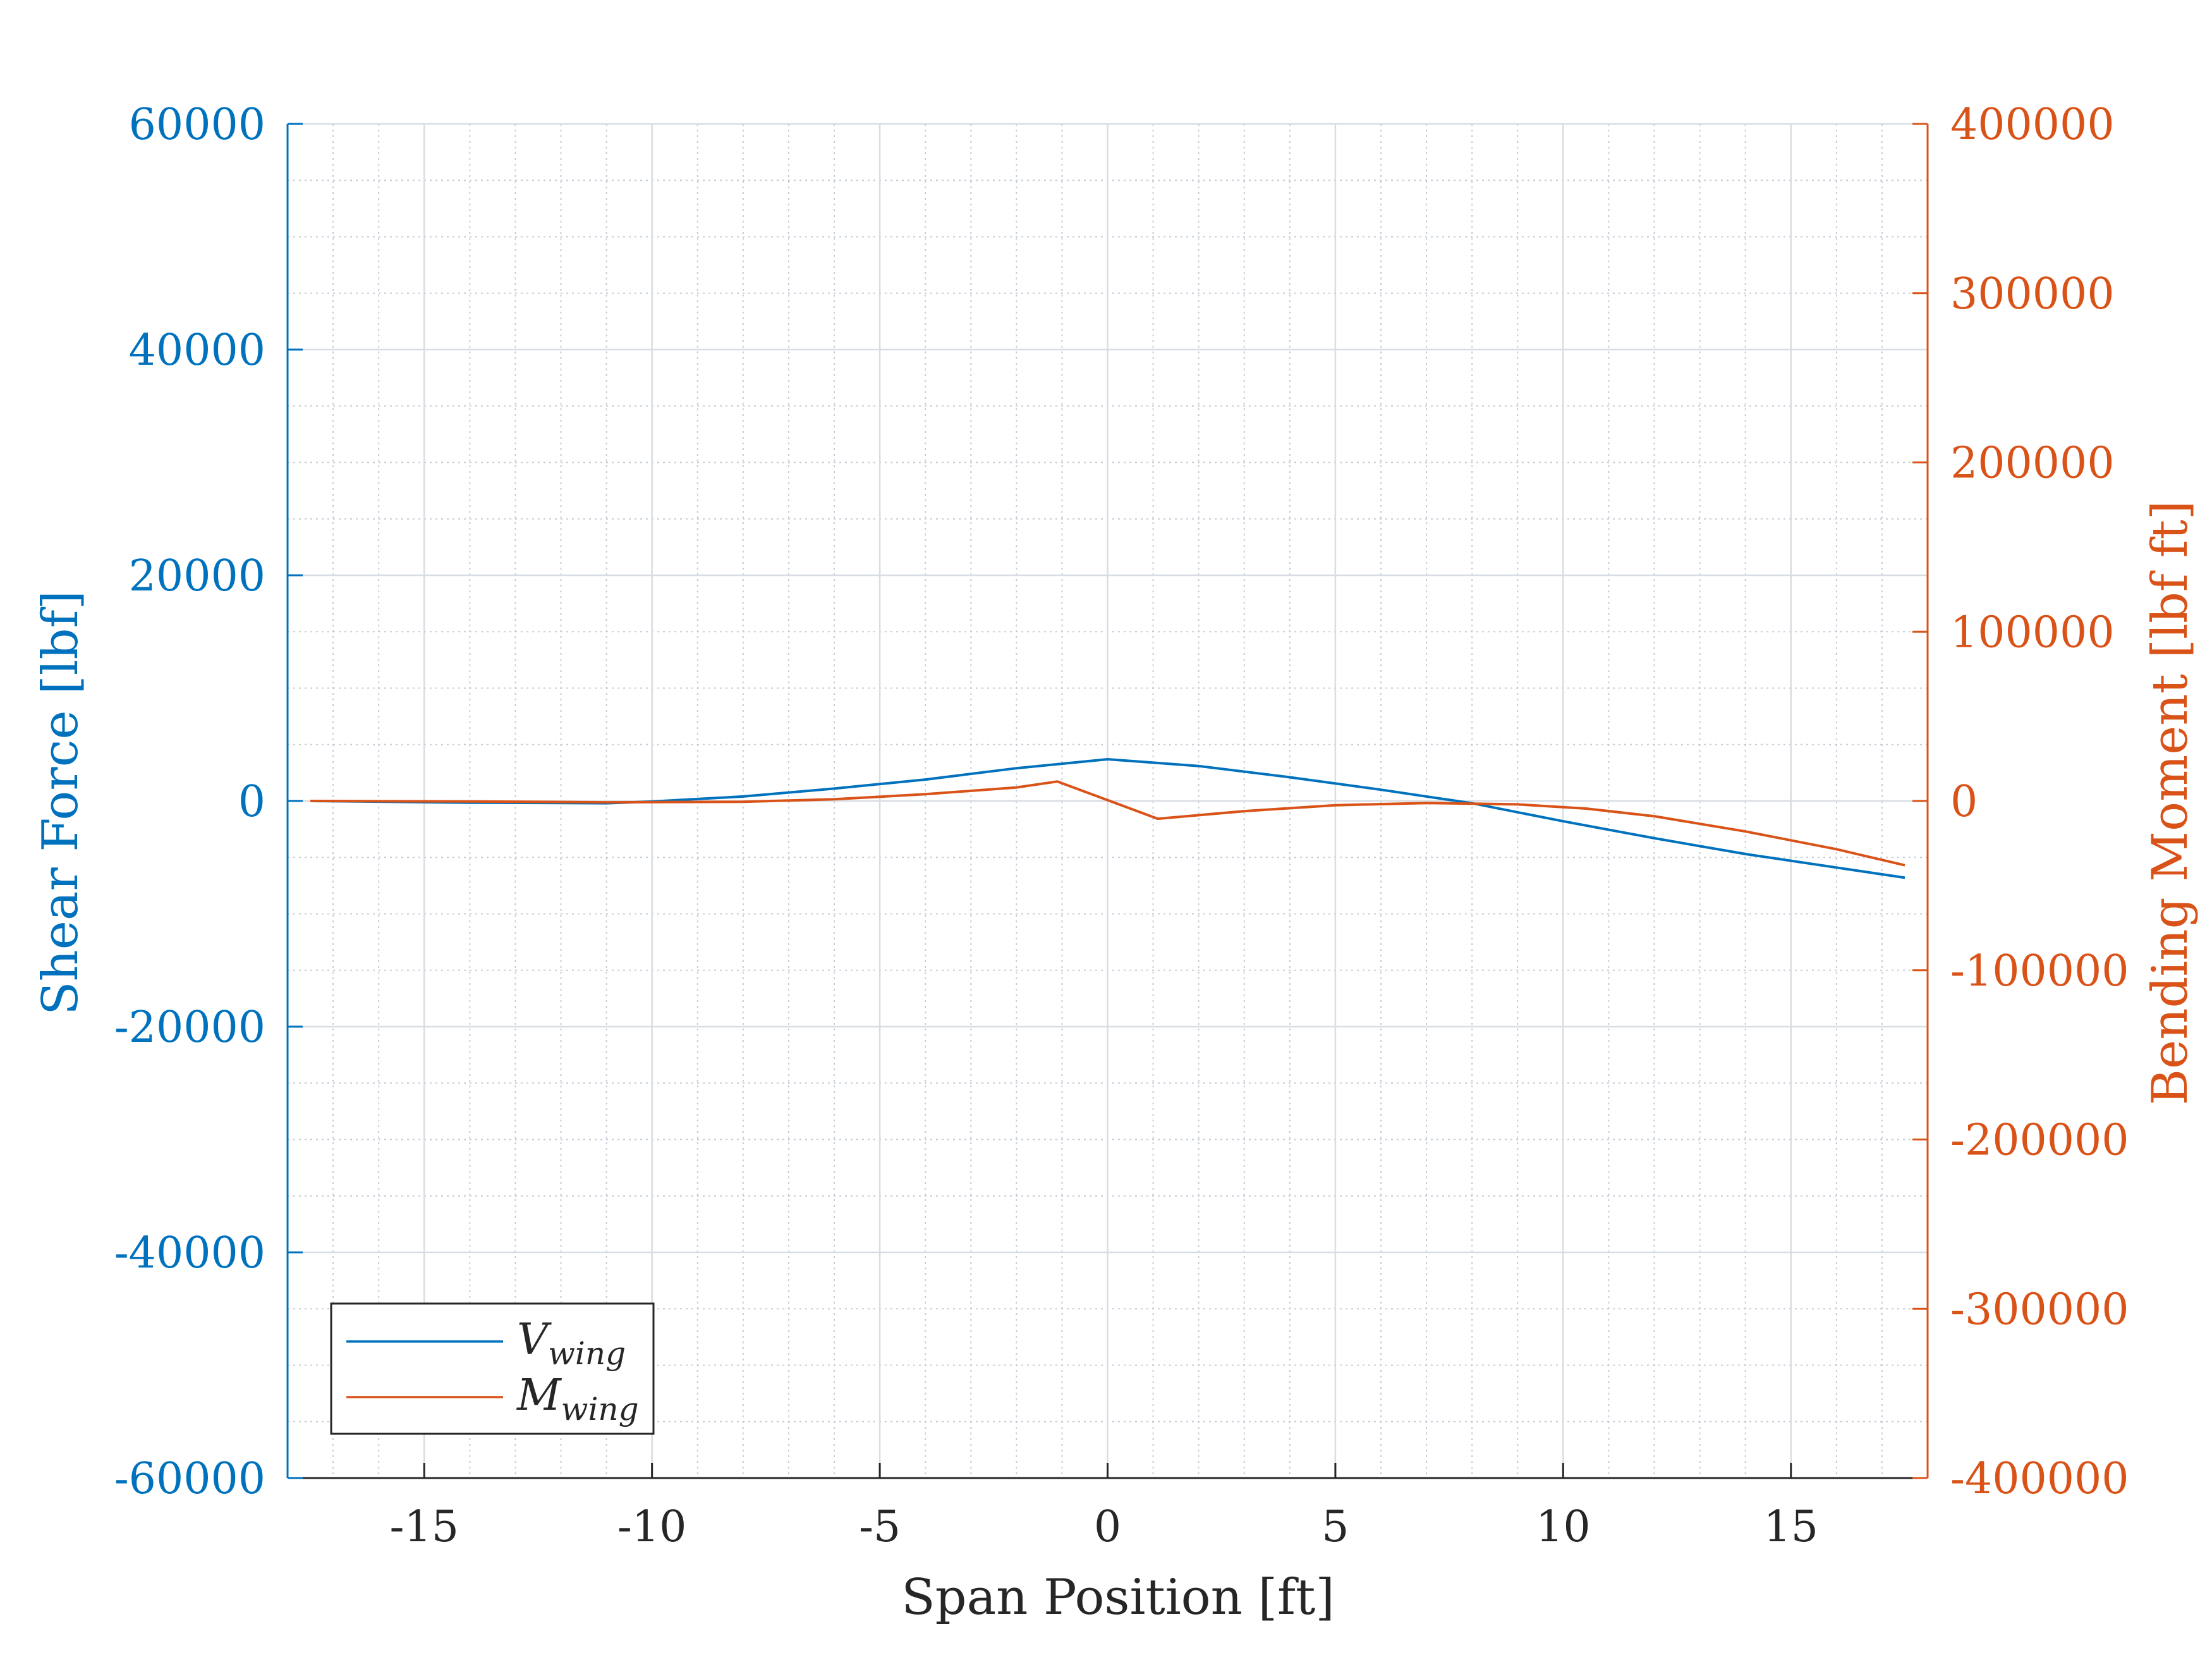 The height and width of the screenshot is (1662, 2212). Describe the element at coordinates (652, 1527) in the screenshot. I see `x-tick-label: -10` at that location.